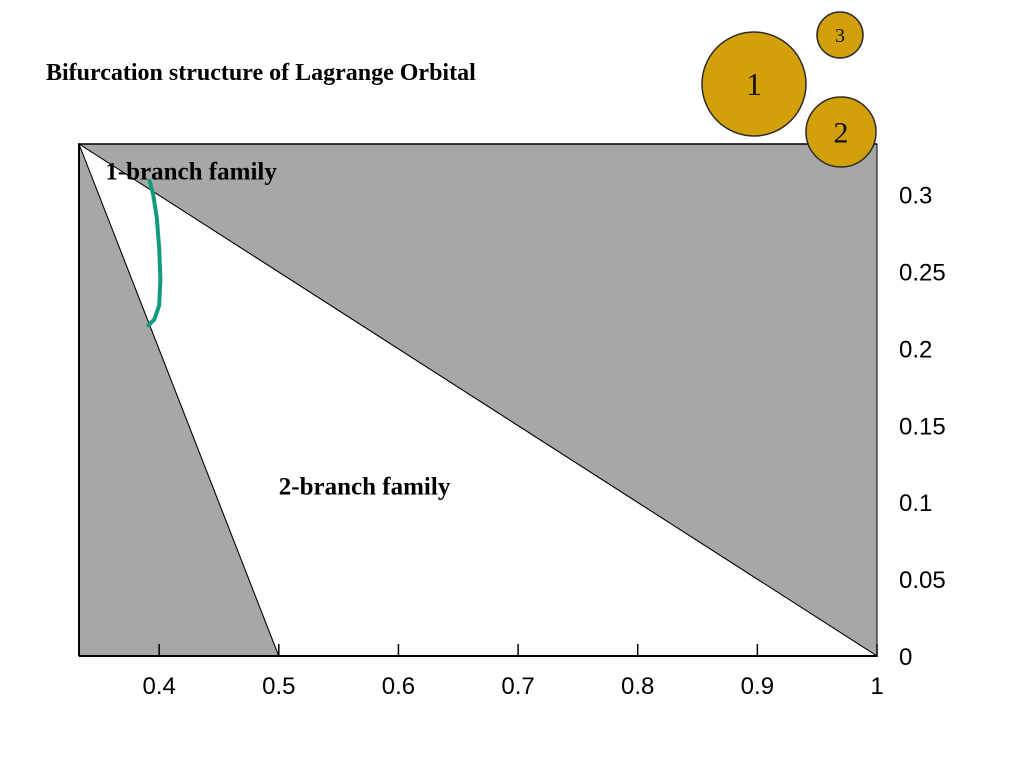  What do you see at coordinates (915, 196) in the screenshot?
I see `y-tick-label: 0.3` at bounding box center [915, 196].